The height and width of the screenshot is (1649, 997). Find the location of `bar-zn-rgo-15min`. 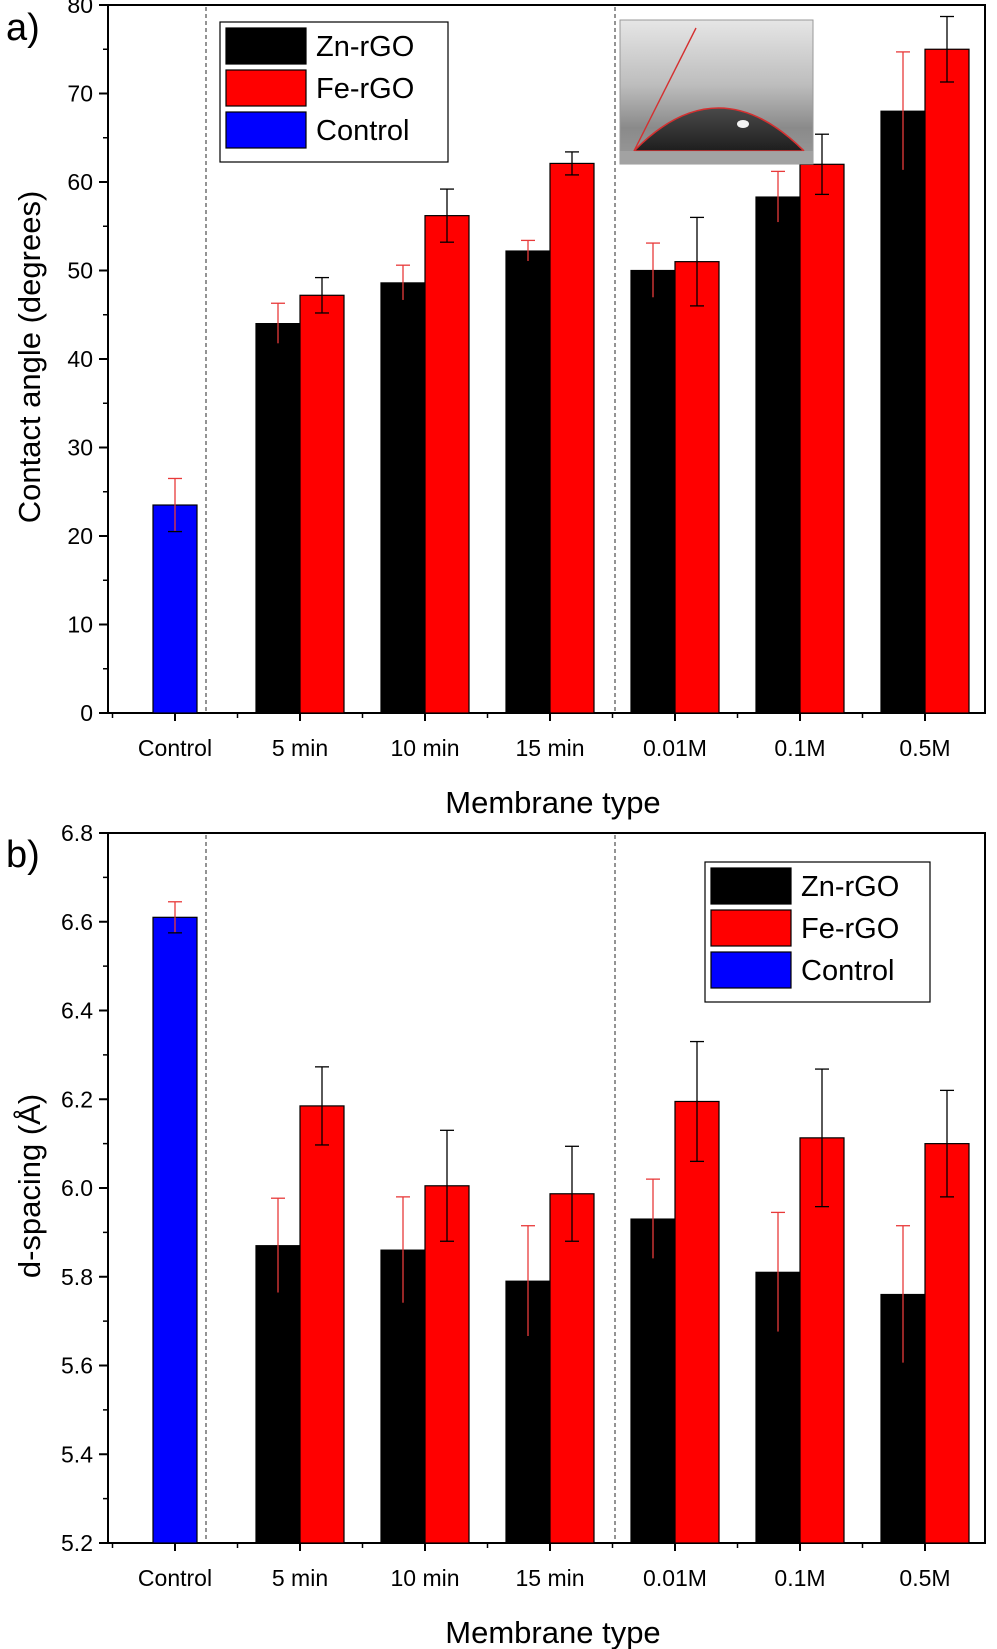

bar-zn-rgo-15min is located at coordinates (528, 482).